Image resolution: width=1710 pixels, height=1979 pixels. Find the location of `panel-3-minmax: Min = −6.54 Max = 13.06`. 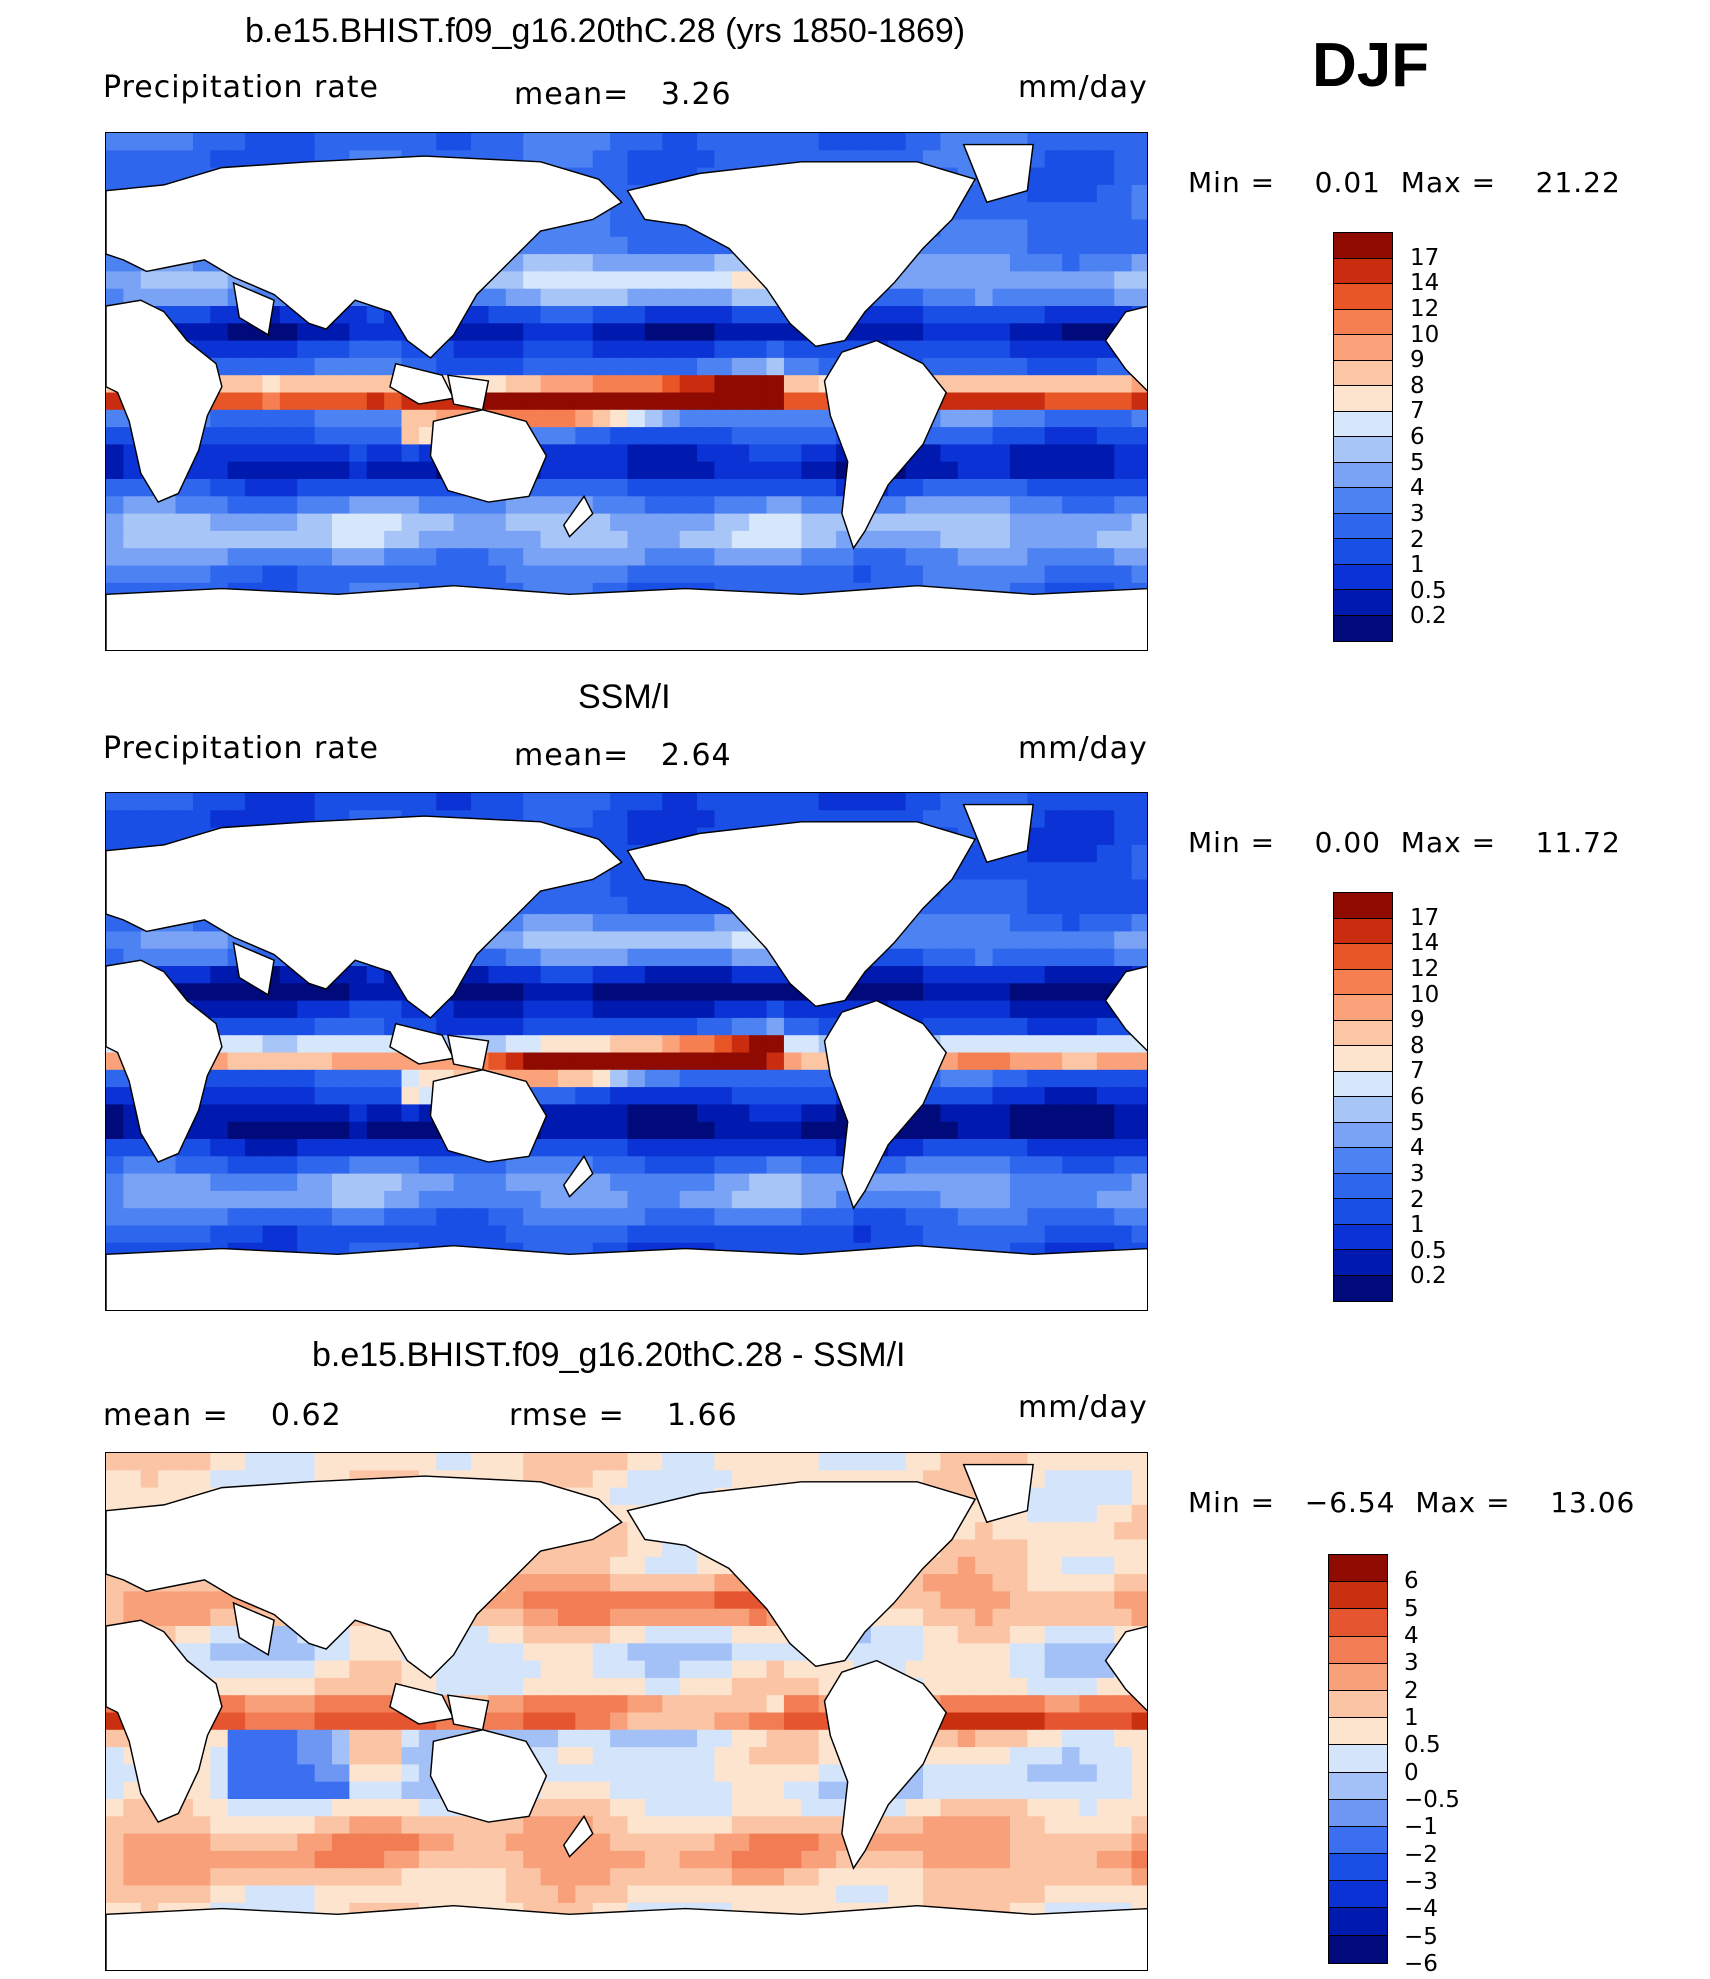

panel-3-minmax: Min = −6.54 Max = 13.06 is located at coordinates (1412, 1502).